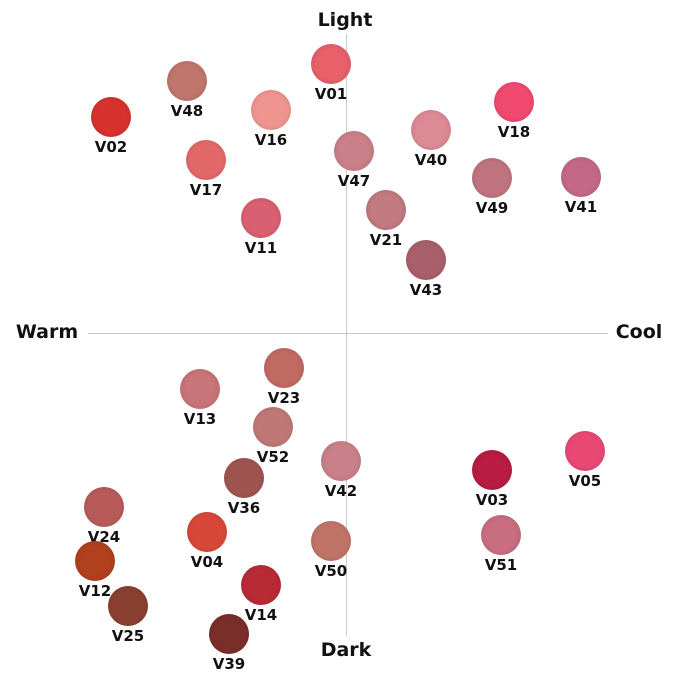 The height and width of the screenshot is (679, 679). I want to click on swatch-label: V13, so click(200, 419).